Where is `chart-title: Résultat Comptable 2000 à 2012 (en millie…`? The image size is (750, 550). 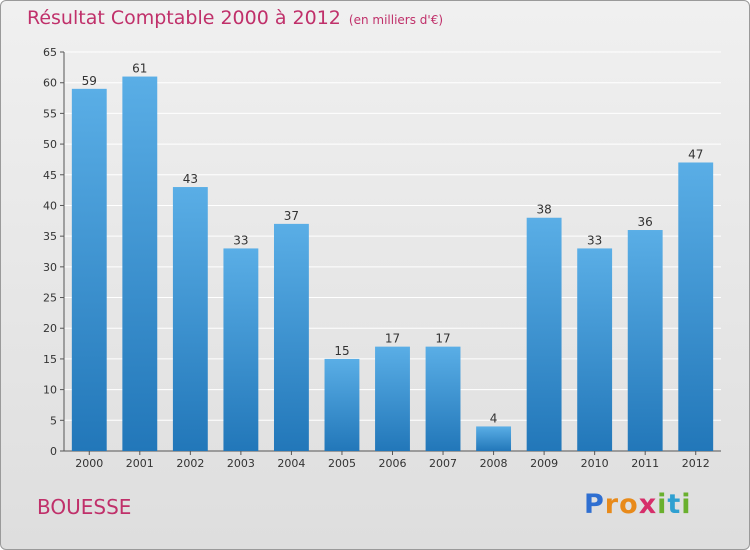
chart-title: Résultat Comptable 2000 à 2012 (en millie… is located at coordinates (235, 18).